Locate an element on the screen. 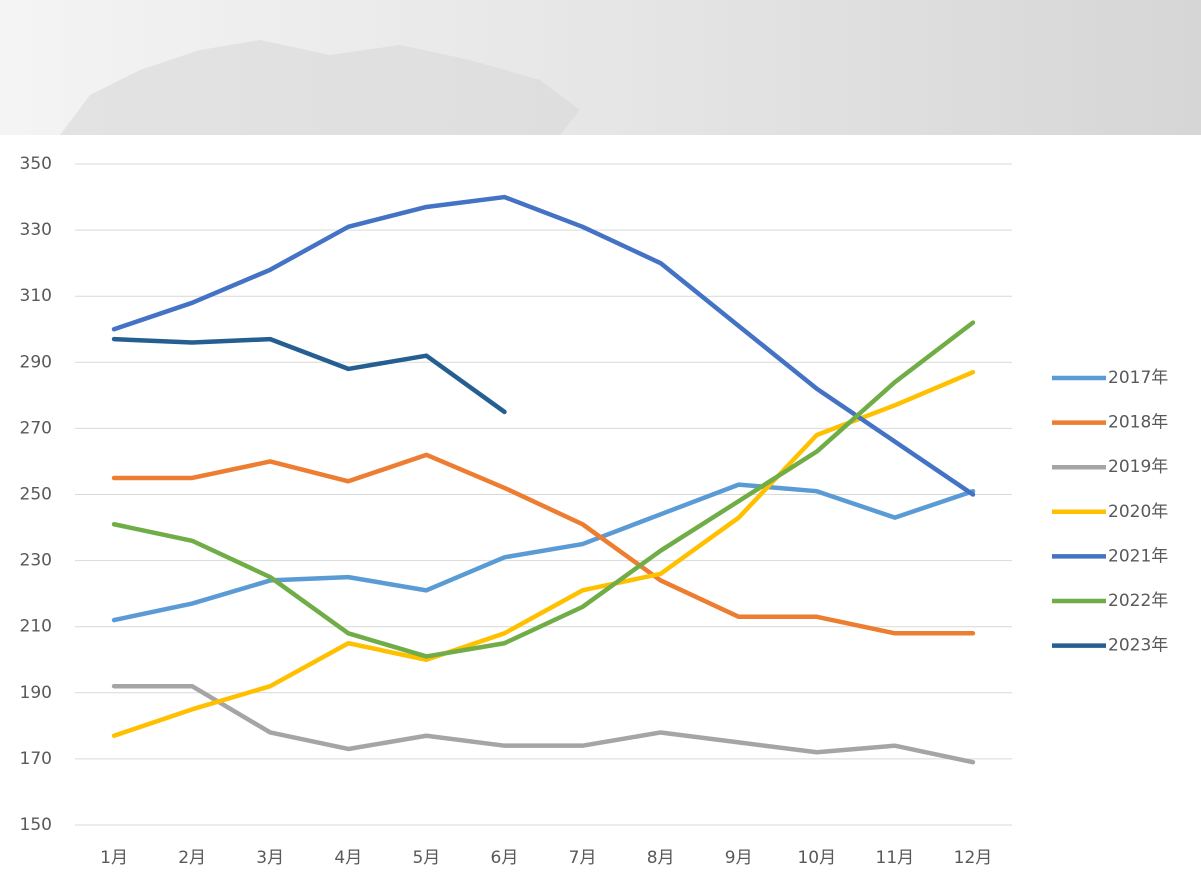 This screenshot has width=1201, height=885. y-tick-label: 210 is located at coordinates (36, 627).